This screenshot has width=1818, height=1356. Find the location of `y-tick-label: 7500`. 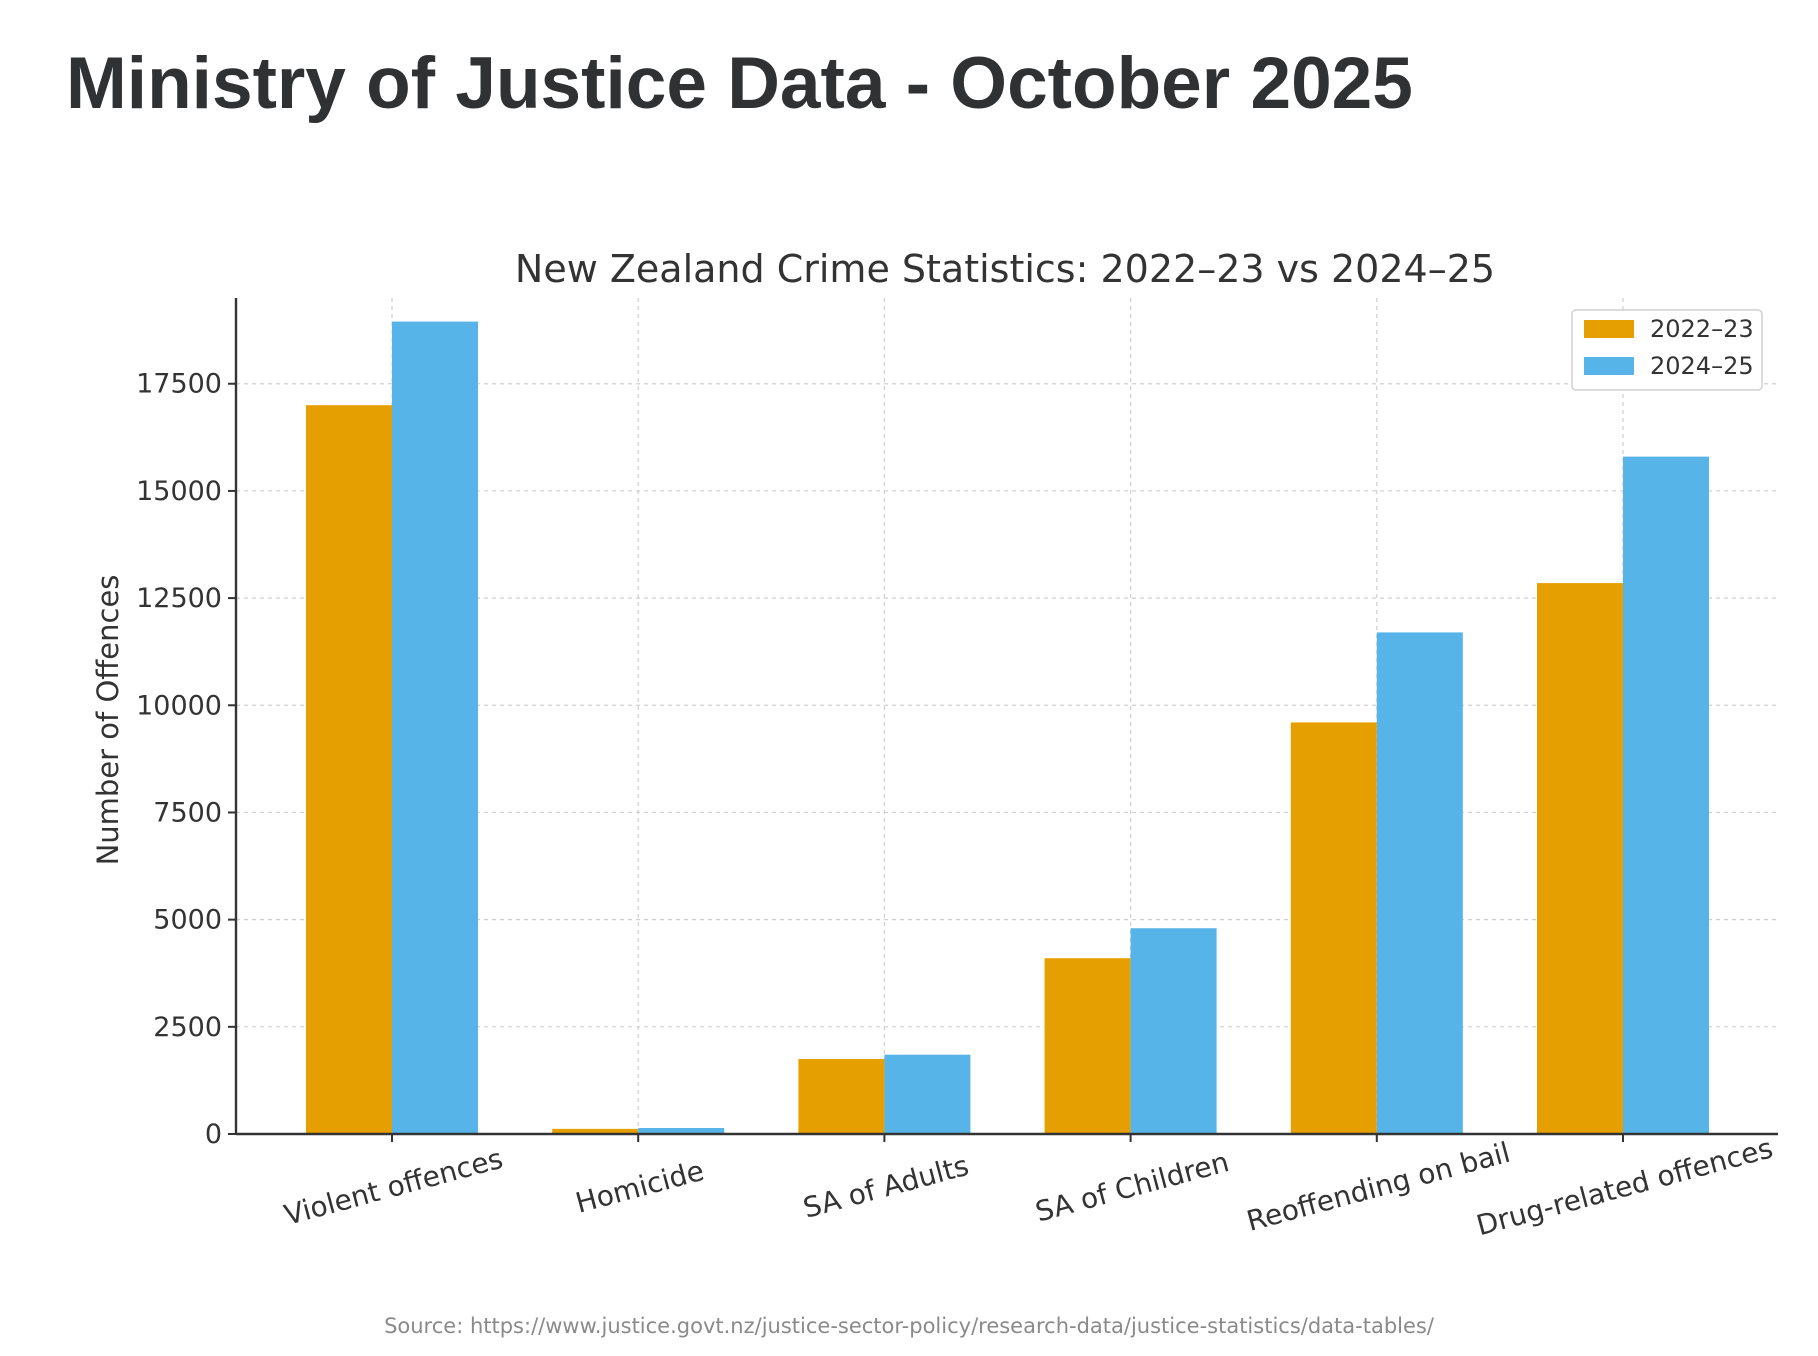

y-tick-label: 7500 is located at coordinates (187, 812).